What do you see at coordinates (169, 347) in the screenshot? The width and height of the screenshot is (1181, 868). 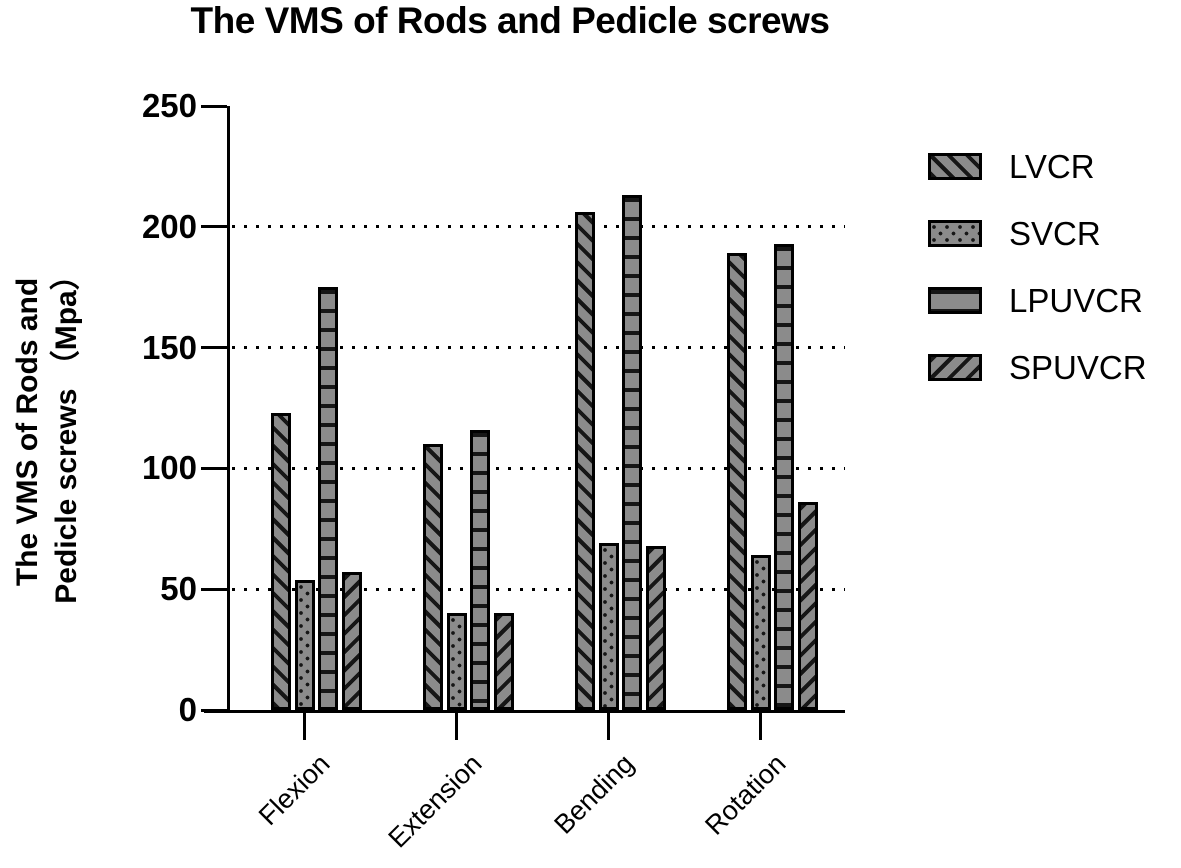 I see `y-tick-label-150: 150` at bounding box center [169, 347].